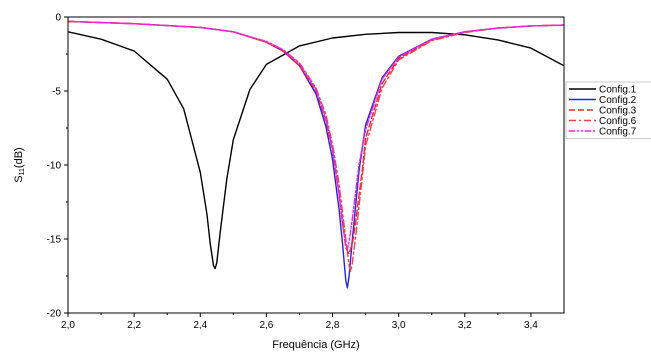  I want to click on legend-label: Config.6, so click(618, 121).